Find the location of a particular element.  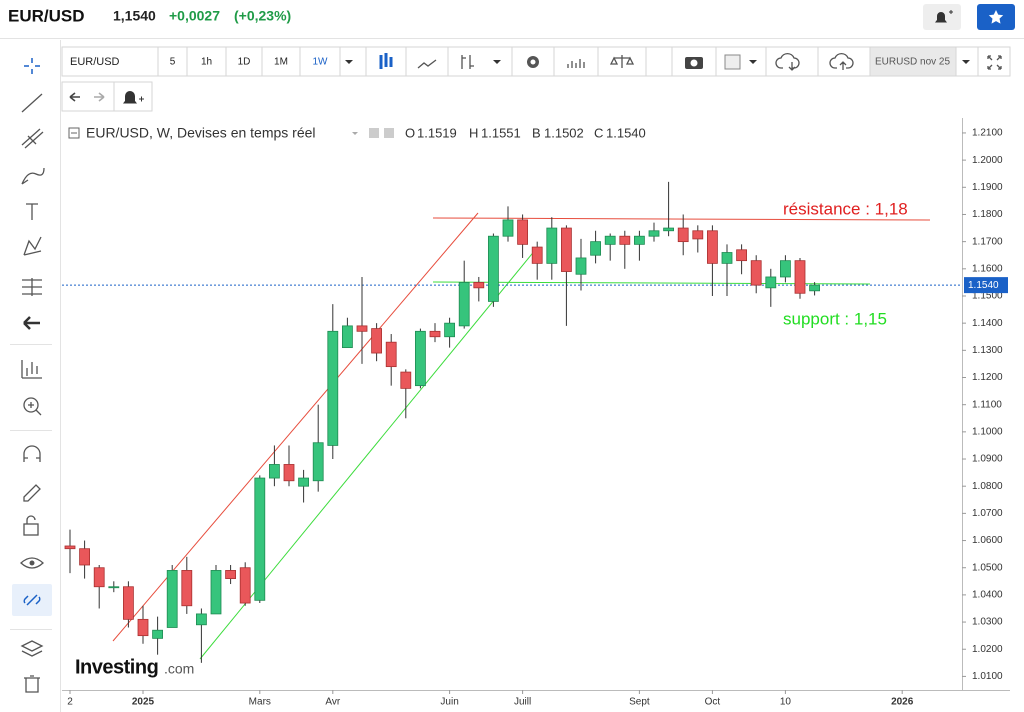

legend-eye is located at coordinates (374, 133).